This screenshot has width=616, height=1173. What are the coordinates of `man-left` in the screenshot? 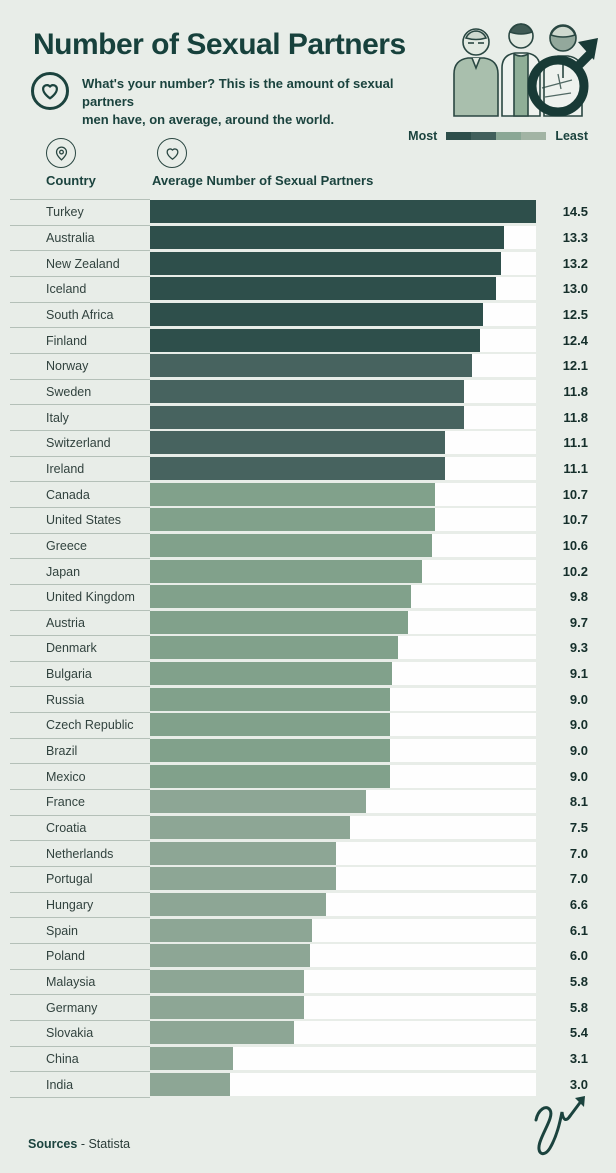 It's located at (476, 72).